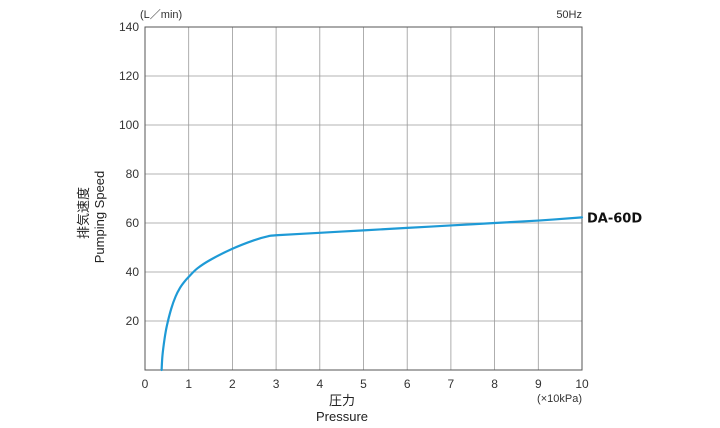 The image size is (720, 428). Describe the element at coordinates (569, 15) in the screenshot. I see `frequency-label: 50Hz` at that location.